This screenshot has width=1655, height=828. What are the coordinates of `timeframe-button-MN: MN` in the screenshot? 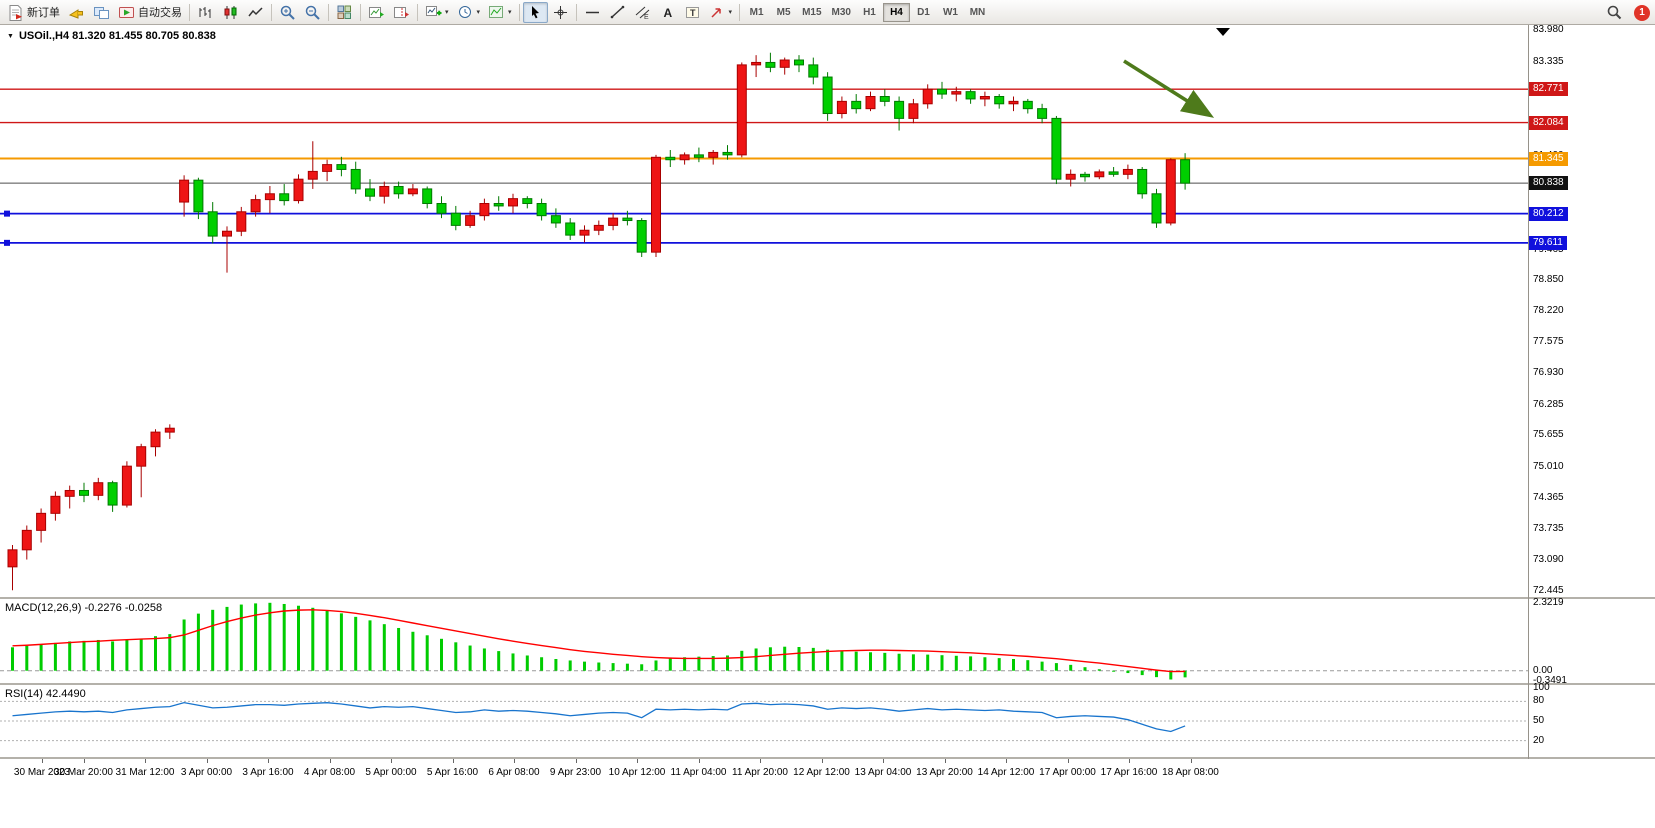 It's located at (977, 12).